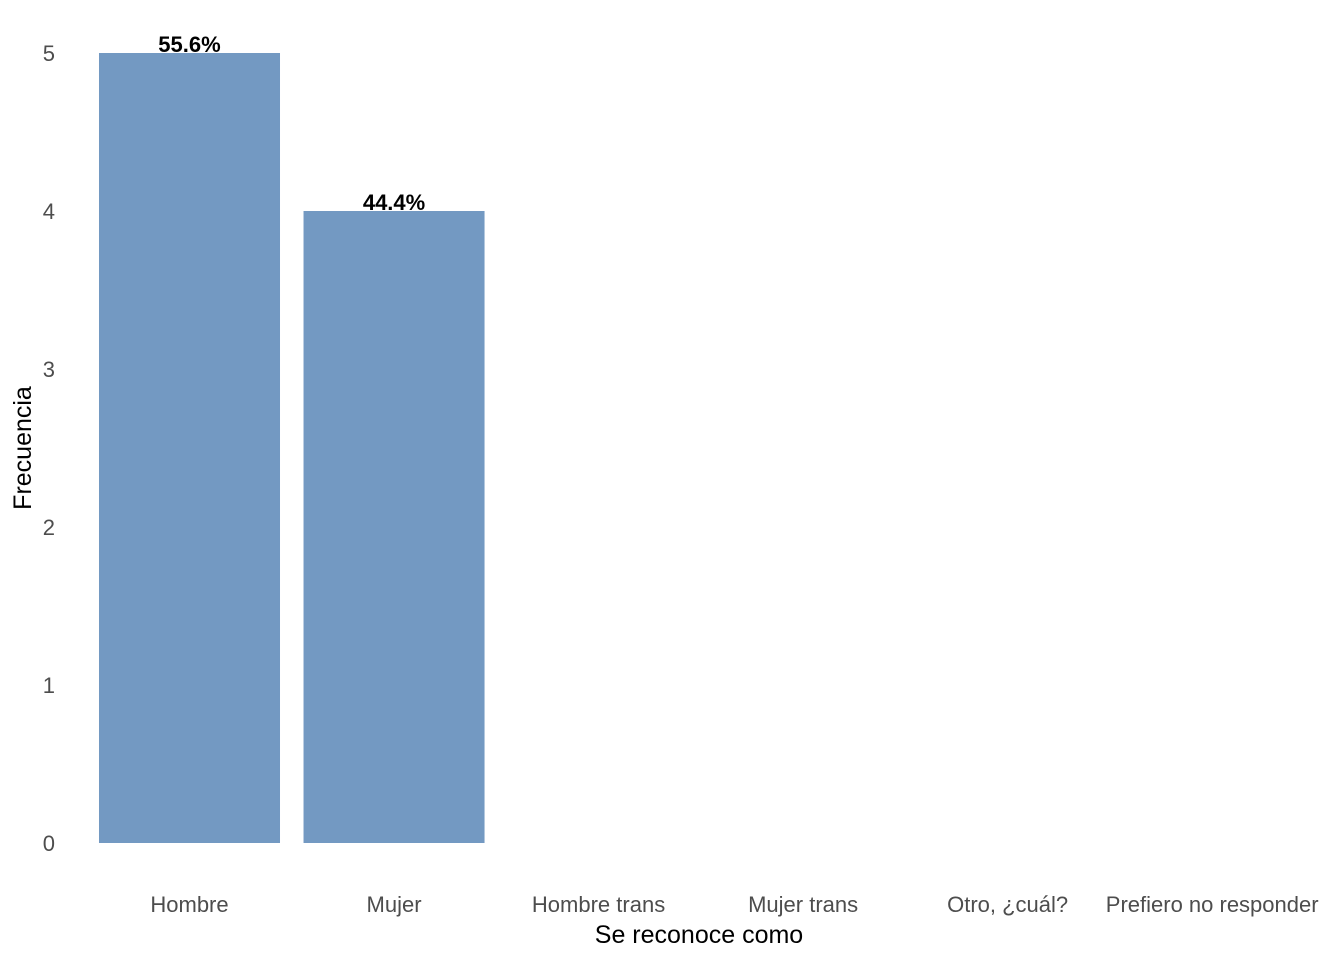  Describe the element at coordinates (49, 843) in the screenshot. I see `y-tick-label: 0` at that location.